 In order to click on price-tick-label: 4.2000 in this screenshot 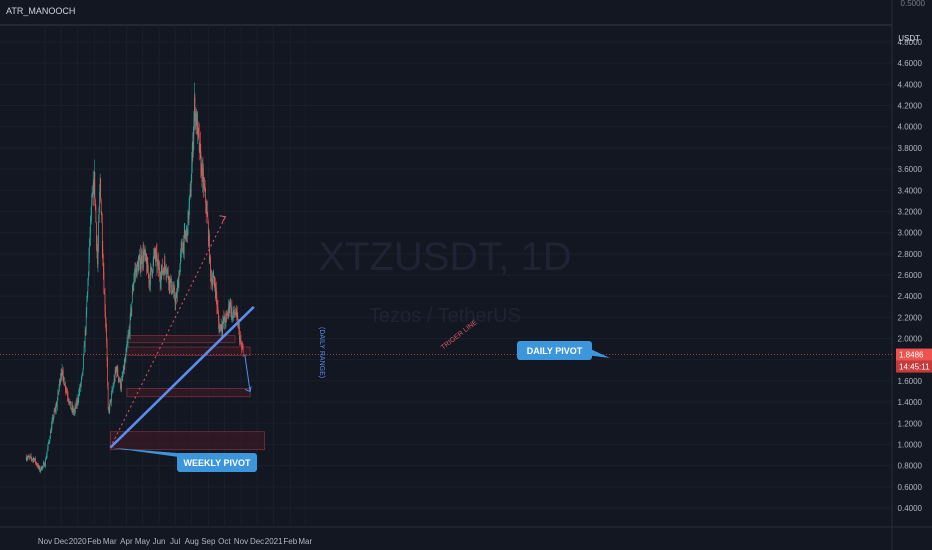, I will do `click(910, 106)`.